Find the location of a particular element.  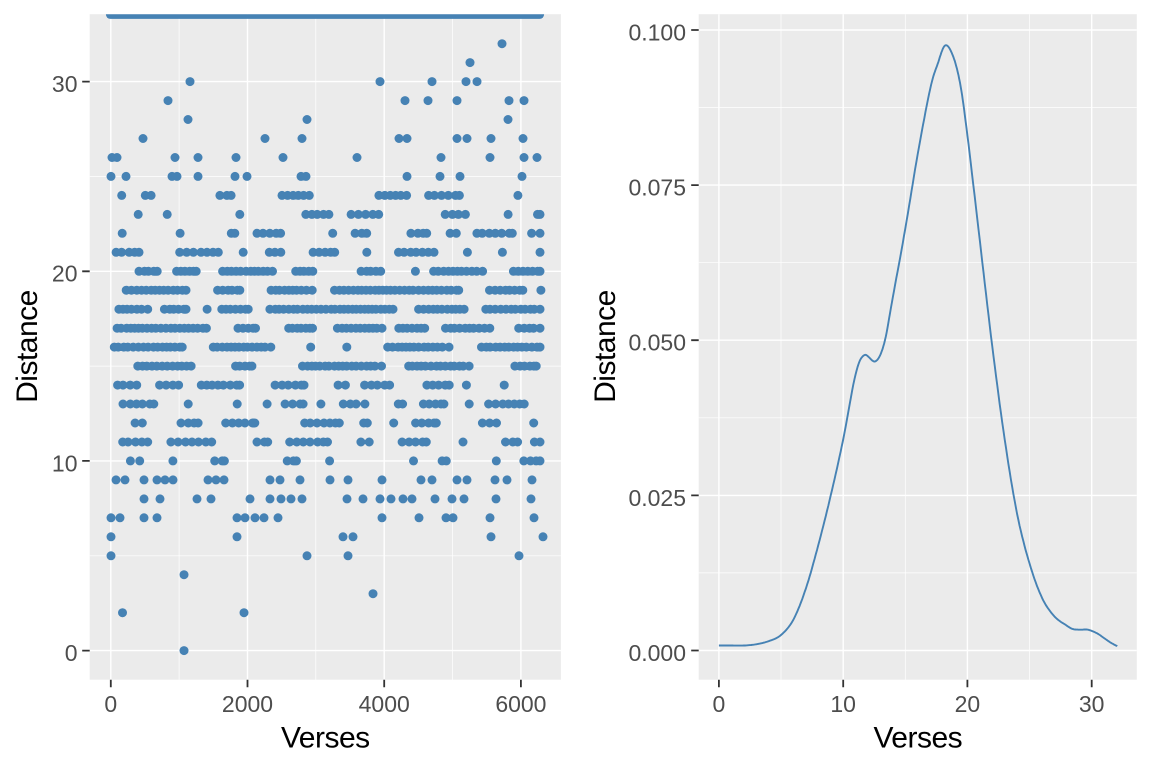

svg-text: 4000 is located at coordinates (384, 704).